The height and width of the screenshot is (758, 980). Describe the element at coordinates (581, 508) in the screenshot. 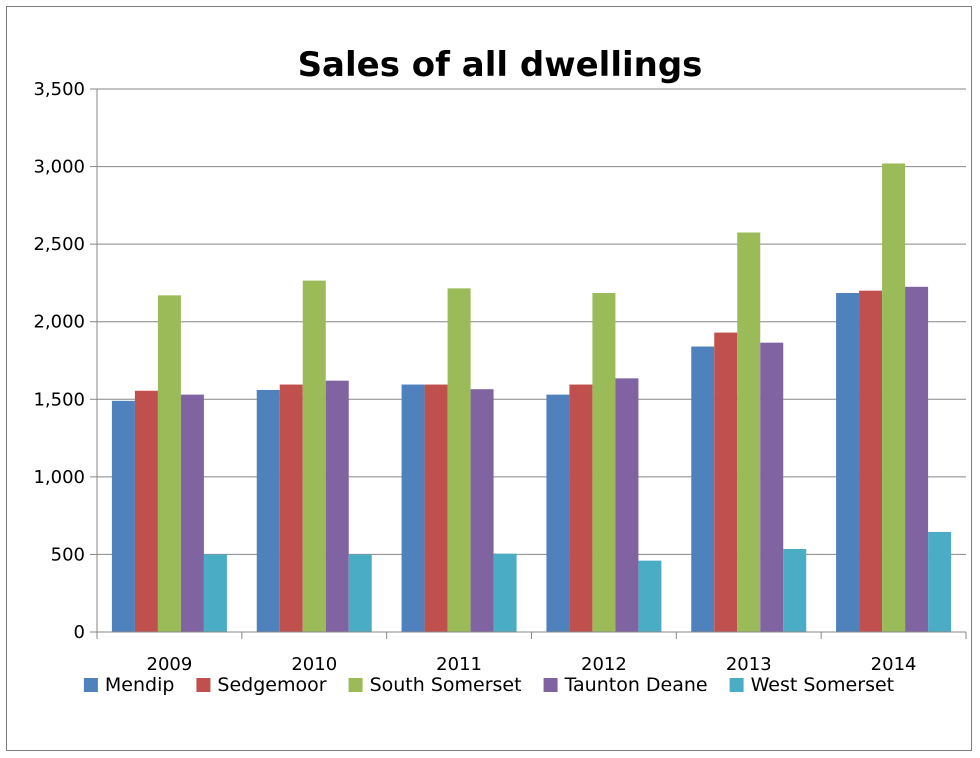

I see `bar-sedgemoor-2012` at that location.